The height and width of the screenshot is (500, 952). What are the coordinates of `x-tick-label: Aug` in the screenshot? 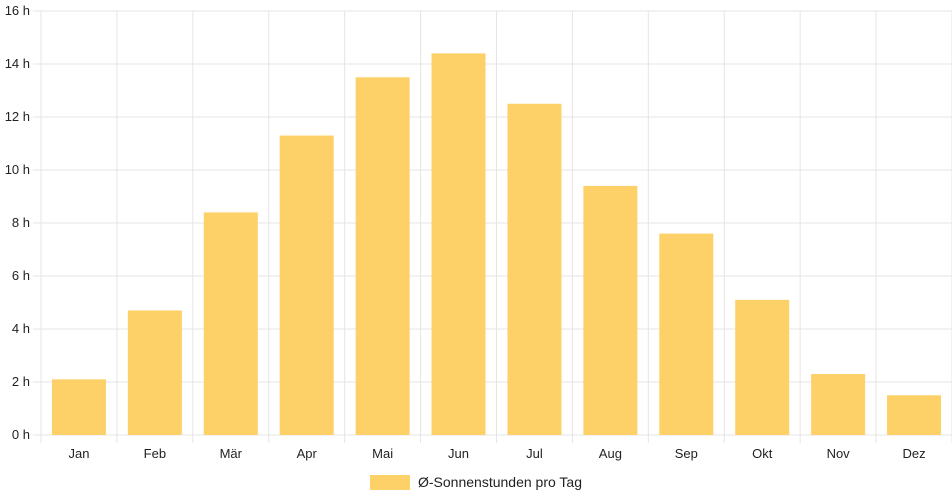 It's located at (610, 453).